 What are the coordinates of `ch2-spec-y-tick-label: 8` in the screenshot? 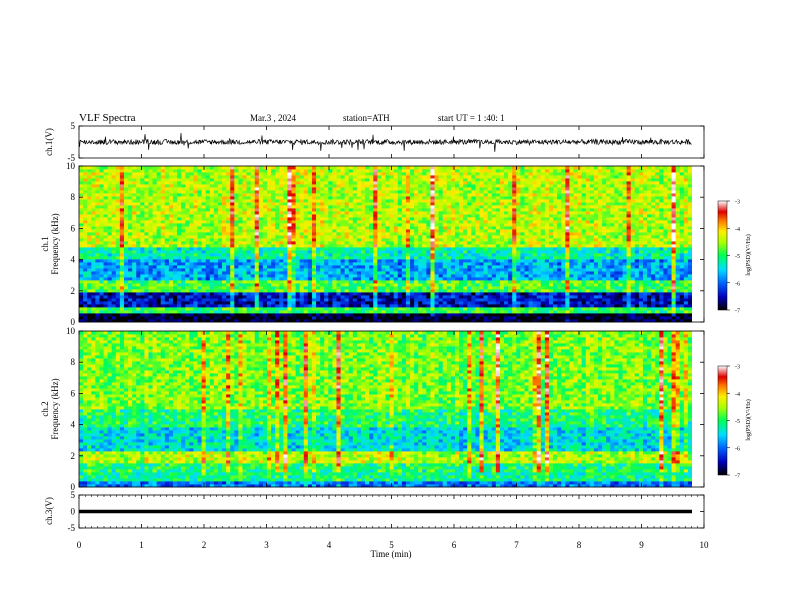 It's located at (73, 362).